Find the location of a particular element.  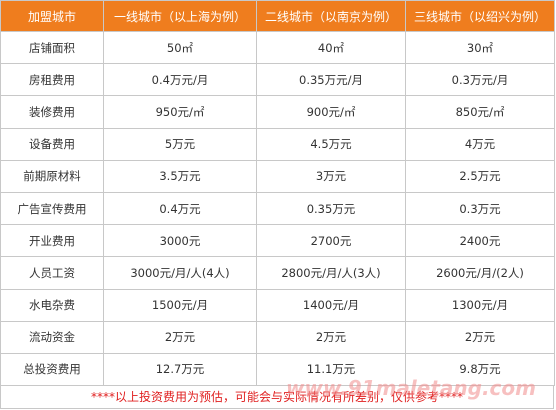

table-row: 房租费用 0.4万元/月 0.35万元/月 0.3万元/月 is located at coordinates (277, 80).